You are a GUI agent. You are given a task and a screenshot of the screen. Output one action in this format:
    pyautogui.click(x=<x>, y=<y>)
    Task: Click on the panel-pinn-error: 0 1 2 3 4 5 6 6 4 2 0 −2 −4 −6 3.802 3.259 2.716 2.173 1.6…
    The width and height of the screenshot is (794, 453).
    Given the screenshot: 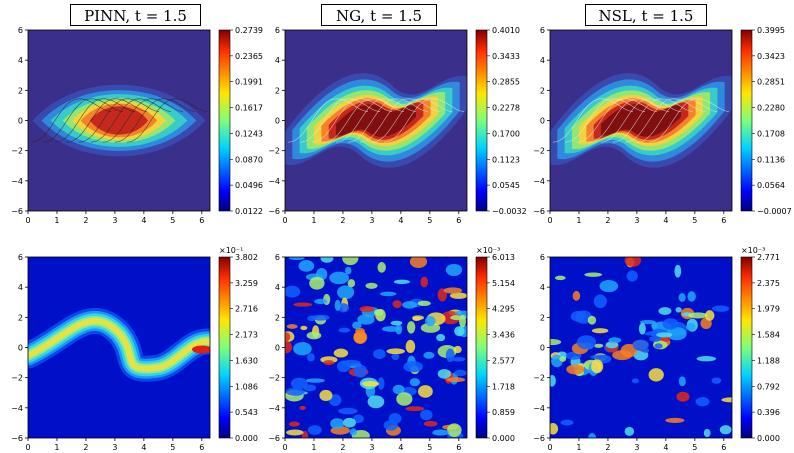 What is the action you would take?
    pyautogui.click(x=134, y=349)
    